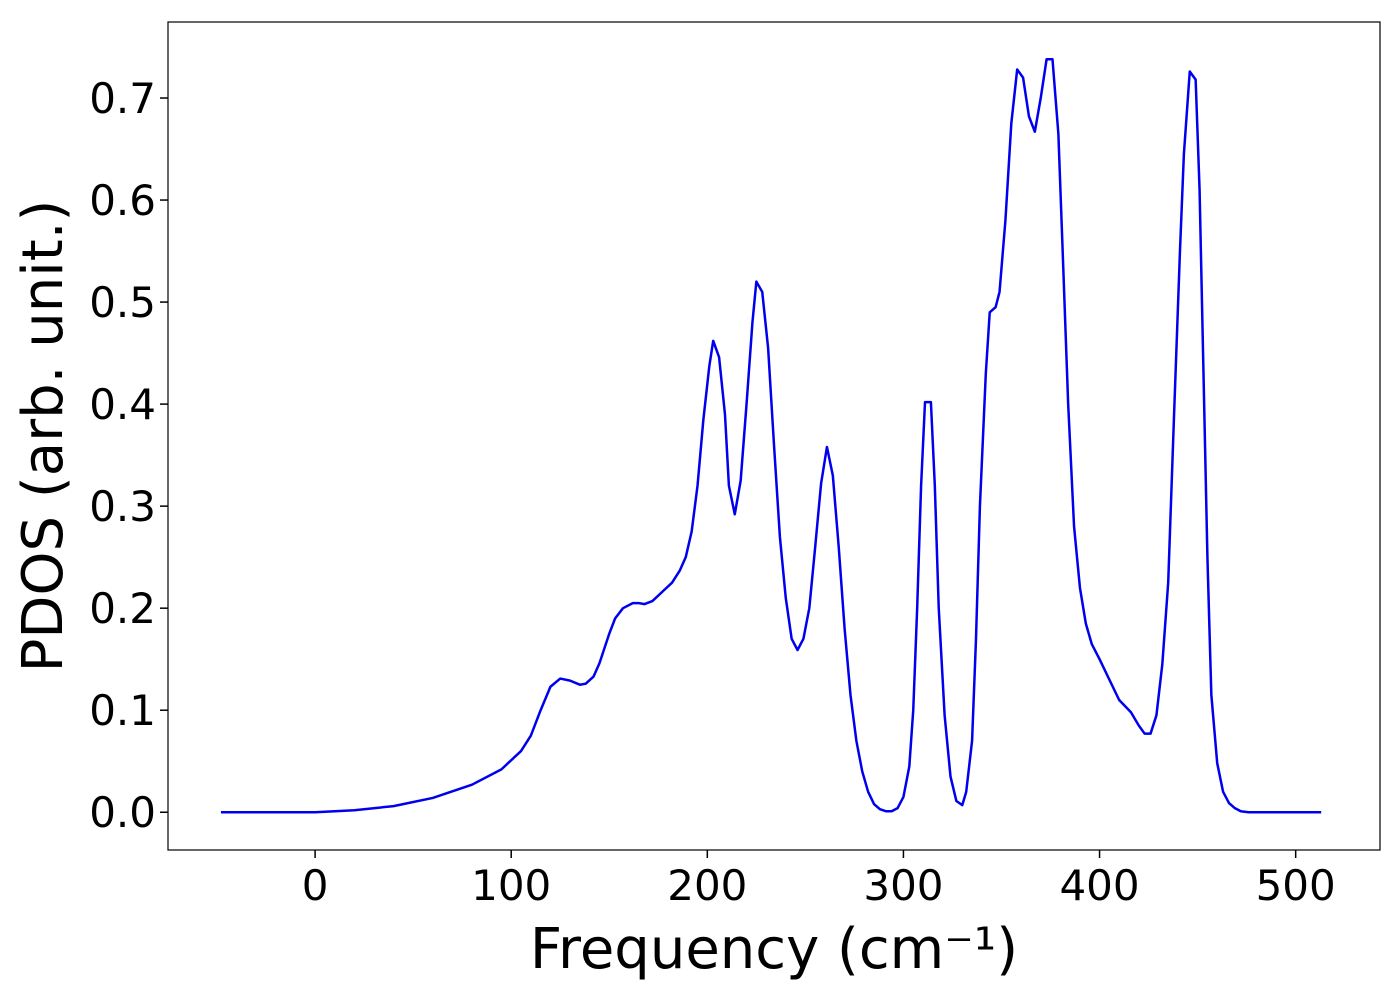  What do you see at coordinates (1296, 885) in the screenshot?
I see `x-tick-label: 500` at bounding box center [1296, 885].